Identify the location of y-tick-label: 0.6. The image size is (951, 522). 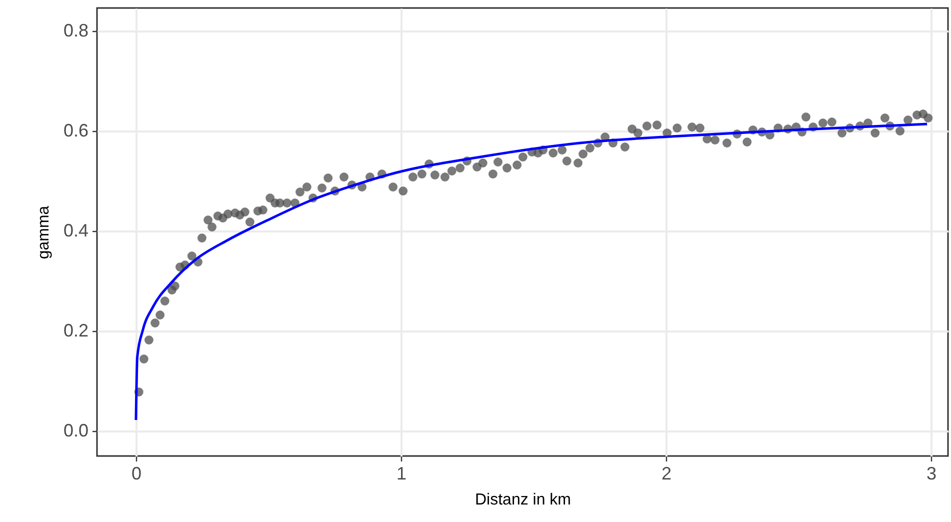
(75, 130).